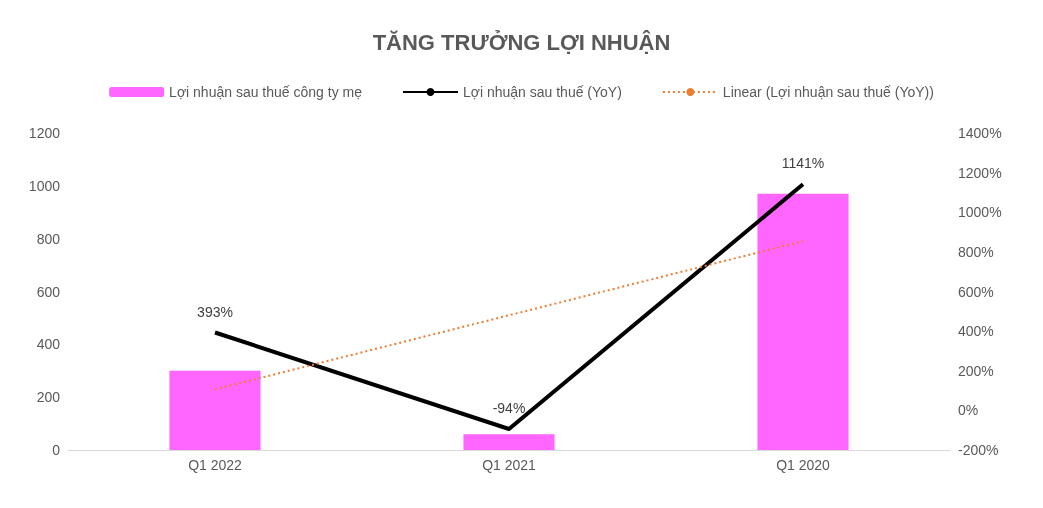 The image size is (1043, 508). I want to click on chart-title: TĂNG TRƯỞNG LỢI NHUẬN, so click(521, 42).